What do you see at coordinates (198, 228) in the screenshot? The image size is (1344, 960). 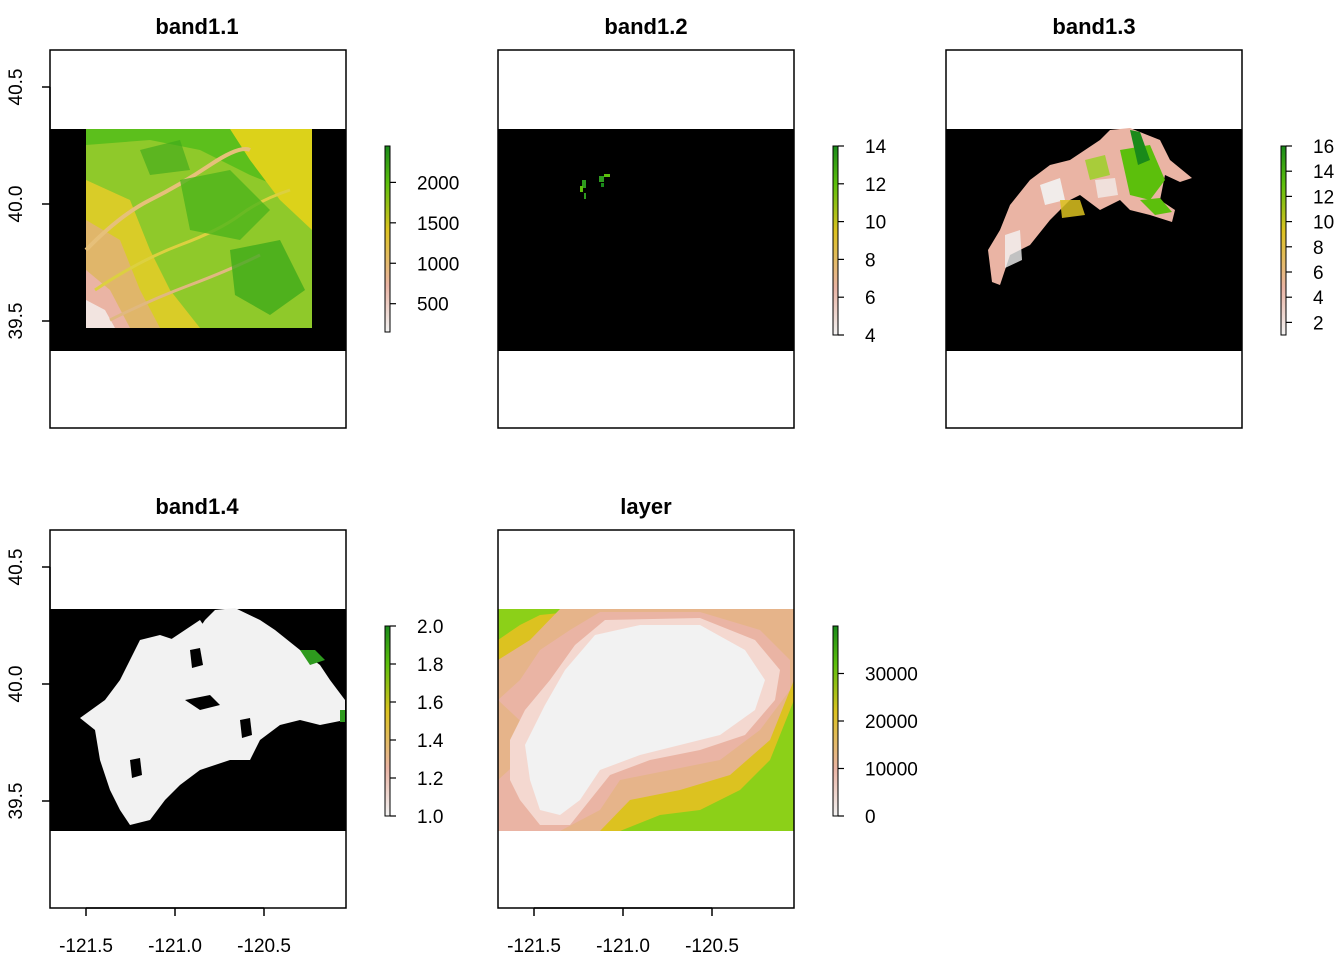 I see `elevation-raster` at bounding box center [198, 228].